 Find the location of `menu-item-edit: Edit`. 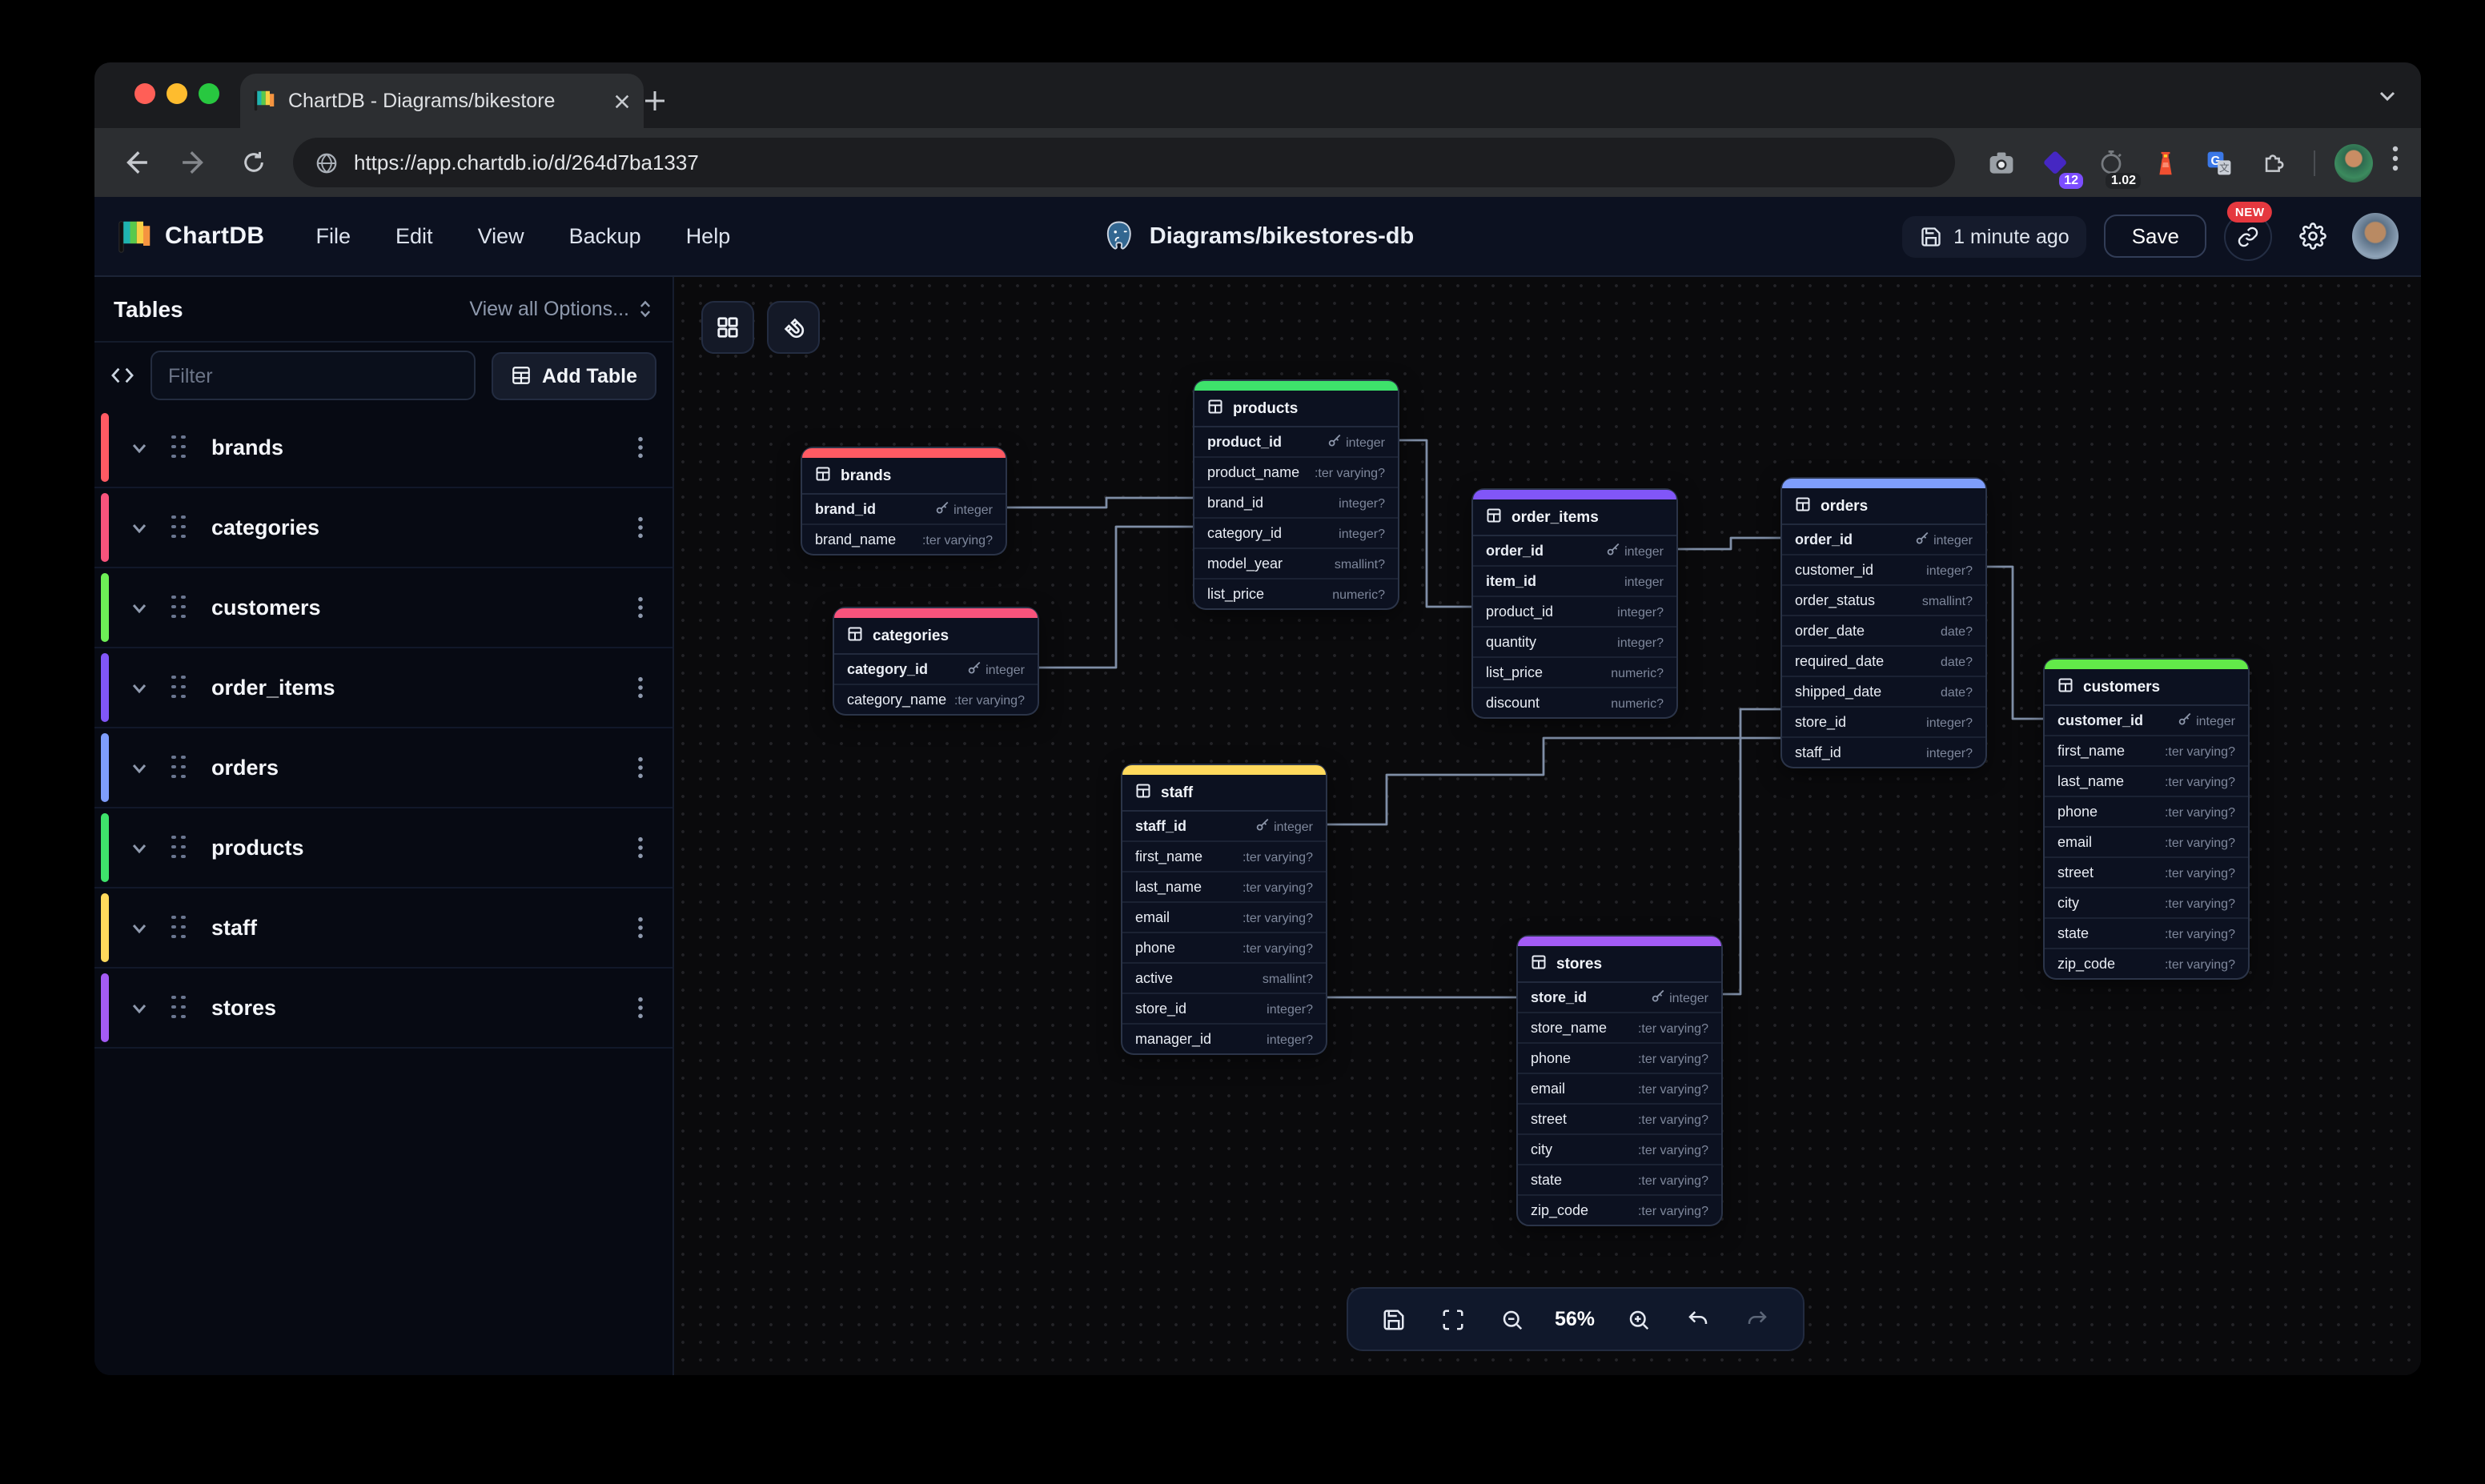

menu-item-edit: Edit is located at coordinates (414, 236).